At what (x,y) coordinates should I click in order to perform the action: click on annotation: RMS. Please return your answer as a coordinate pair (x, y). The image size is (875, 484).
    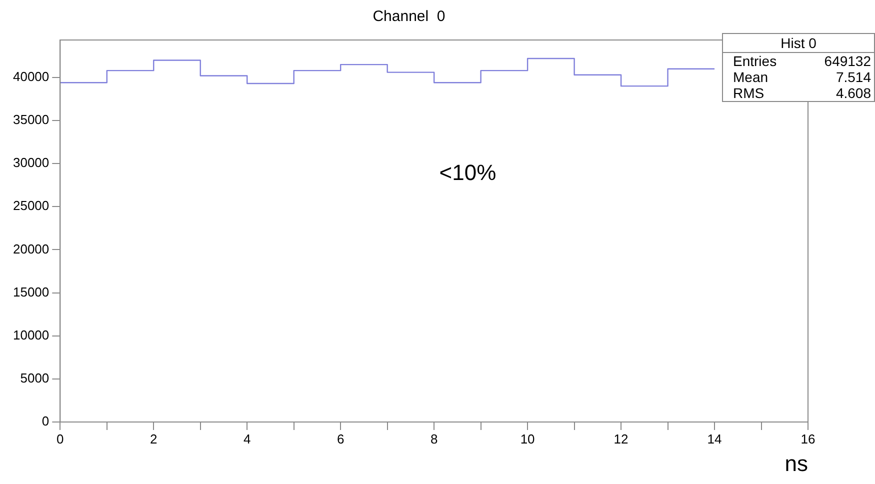
    Looking at the image, I should click on (748, 93).